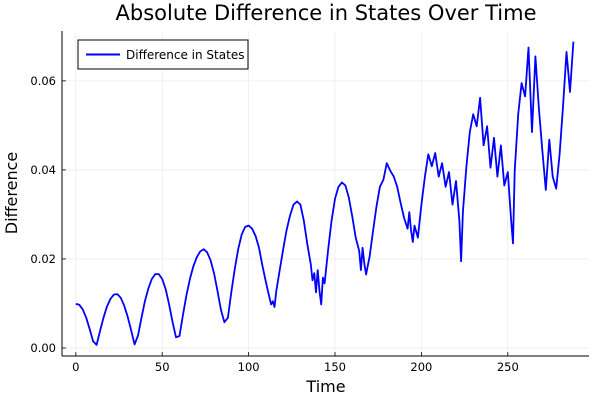  Describe the element at coordinates (326, 13) in the screenshot. I see `chart-title: Absolute Difference in States Over Time` at that location.